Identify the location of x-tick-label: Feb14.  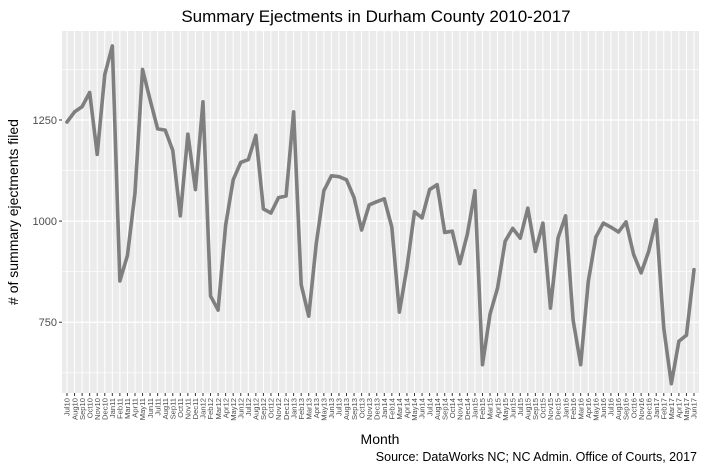
(392, 409).